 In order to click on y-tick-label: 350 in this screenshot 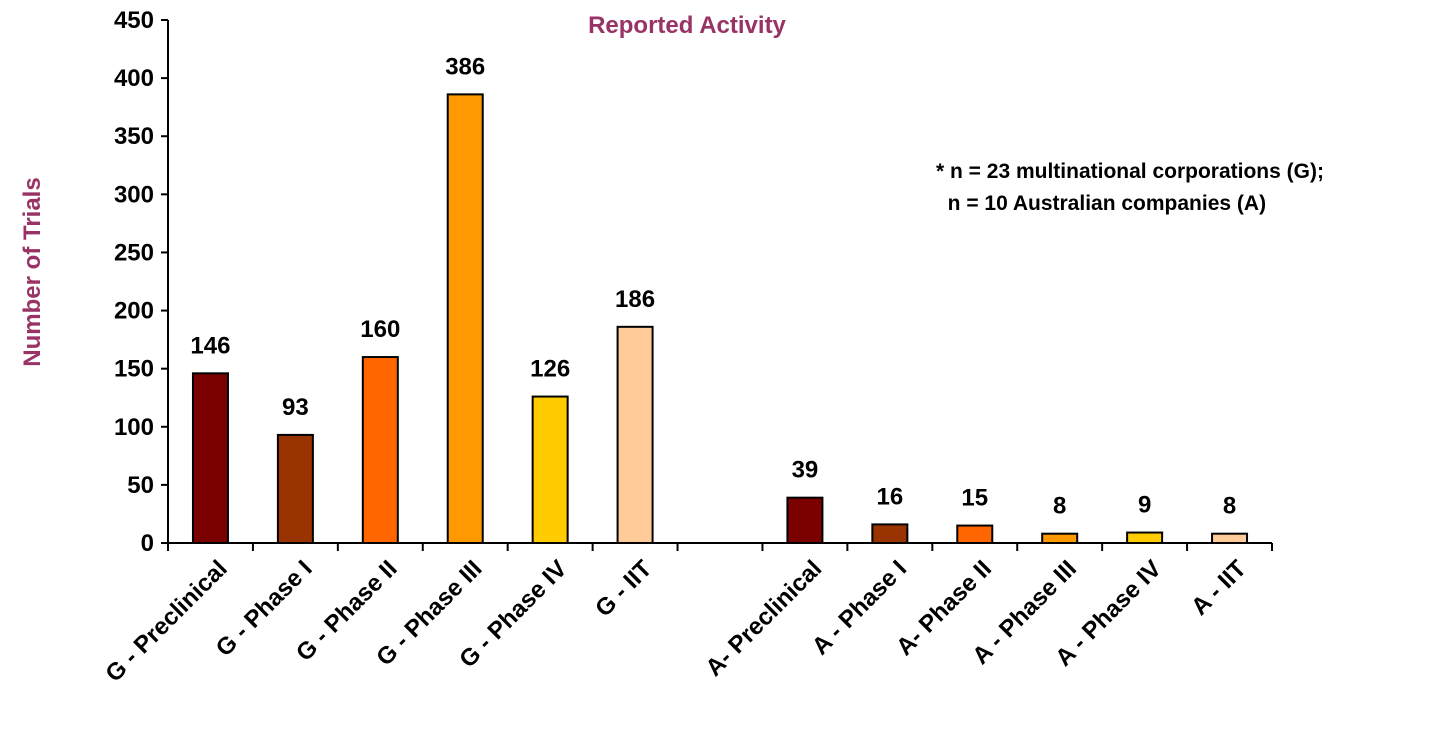, I will do `click(134, 136)`.